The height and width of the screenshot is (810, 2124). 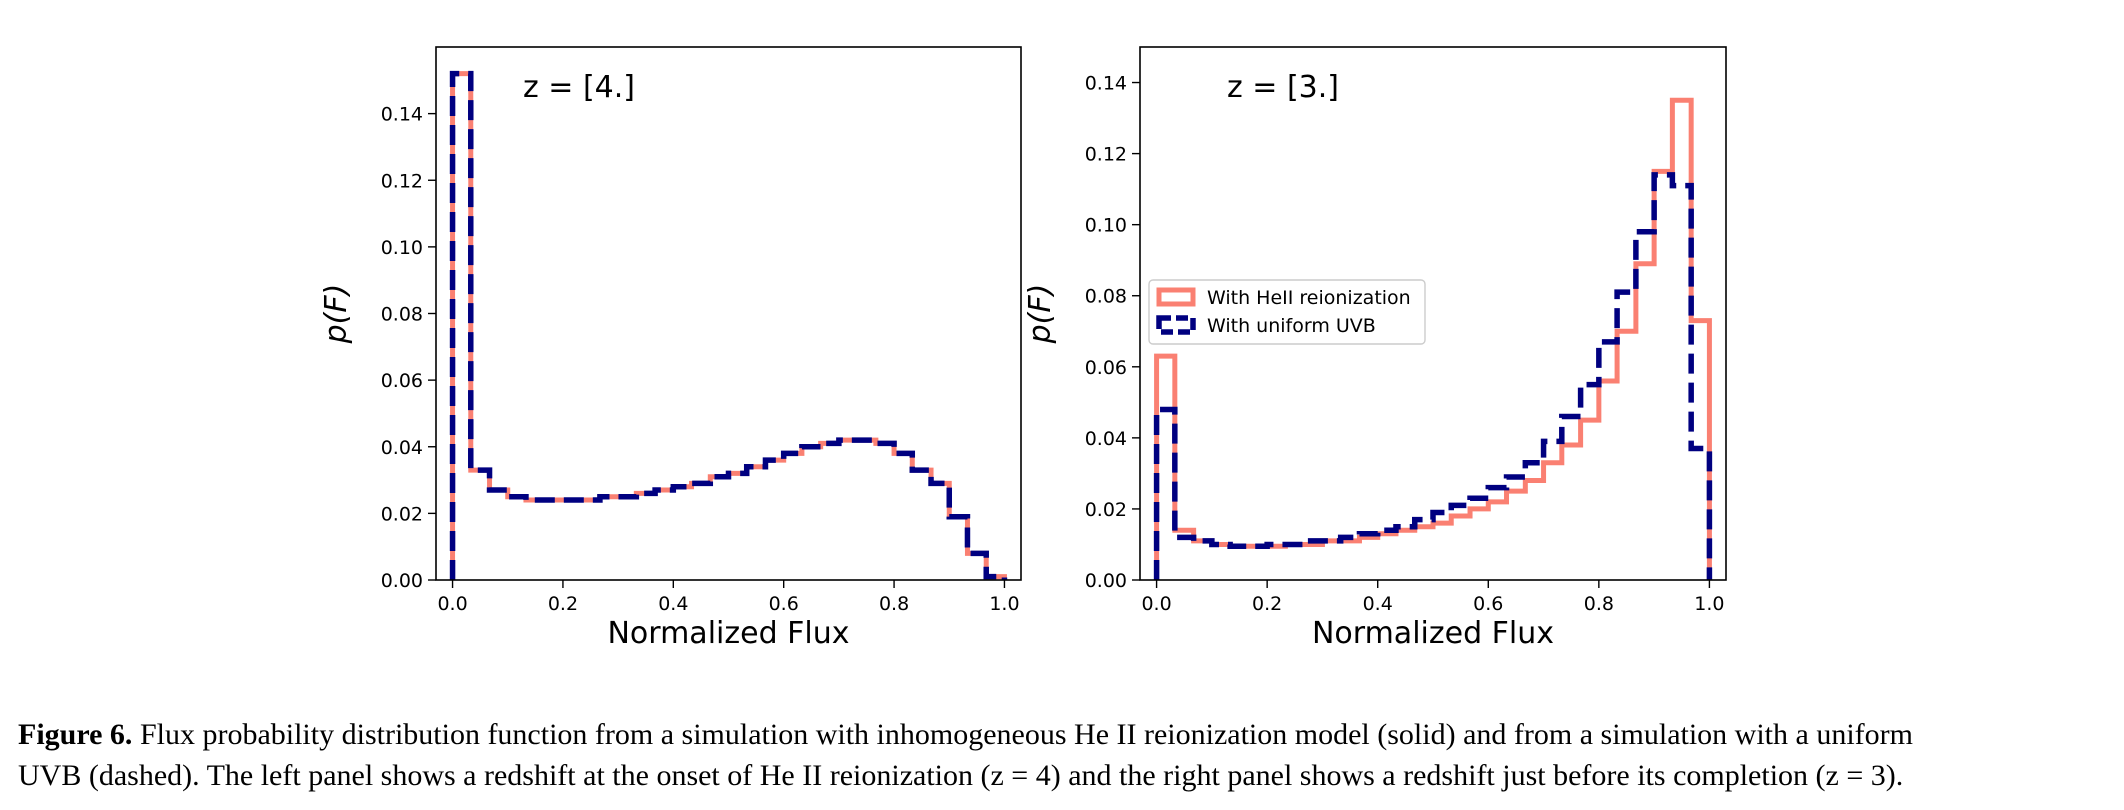 What do you see at coordinates (1106, 226) in the screenshot?
I see `right-ytick-label: 0.10` at bounding box center [1106, 226].